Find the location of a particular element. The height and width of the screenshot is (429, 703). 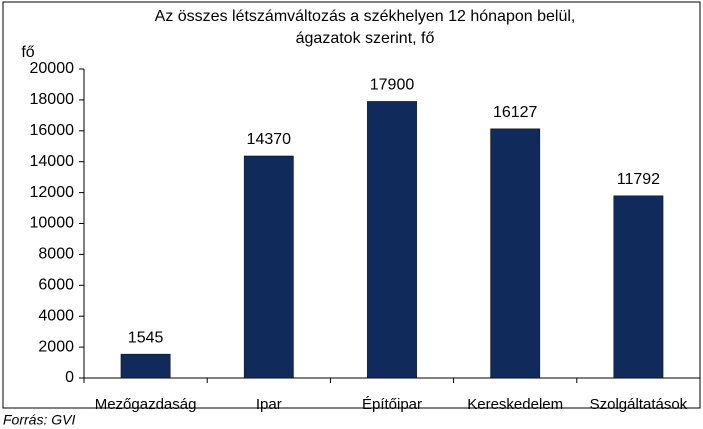

x-tick-label: Szolgáltatások is located at coordinates (639, 404).